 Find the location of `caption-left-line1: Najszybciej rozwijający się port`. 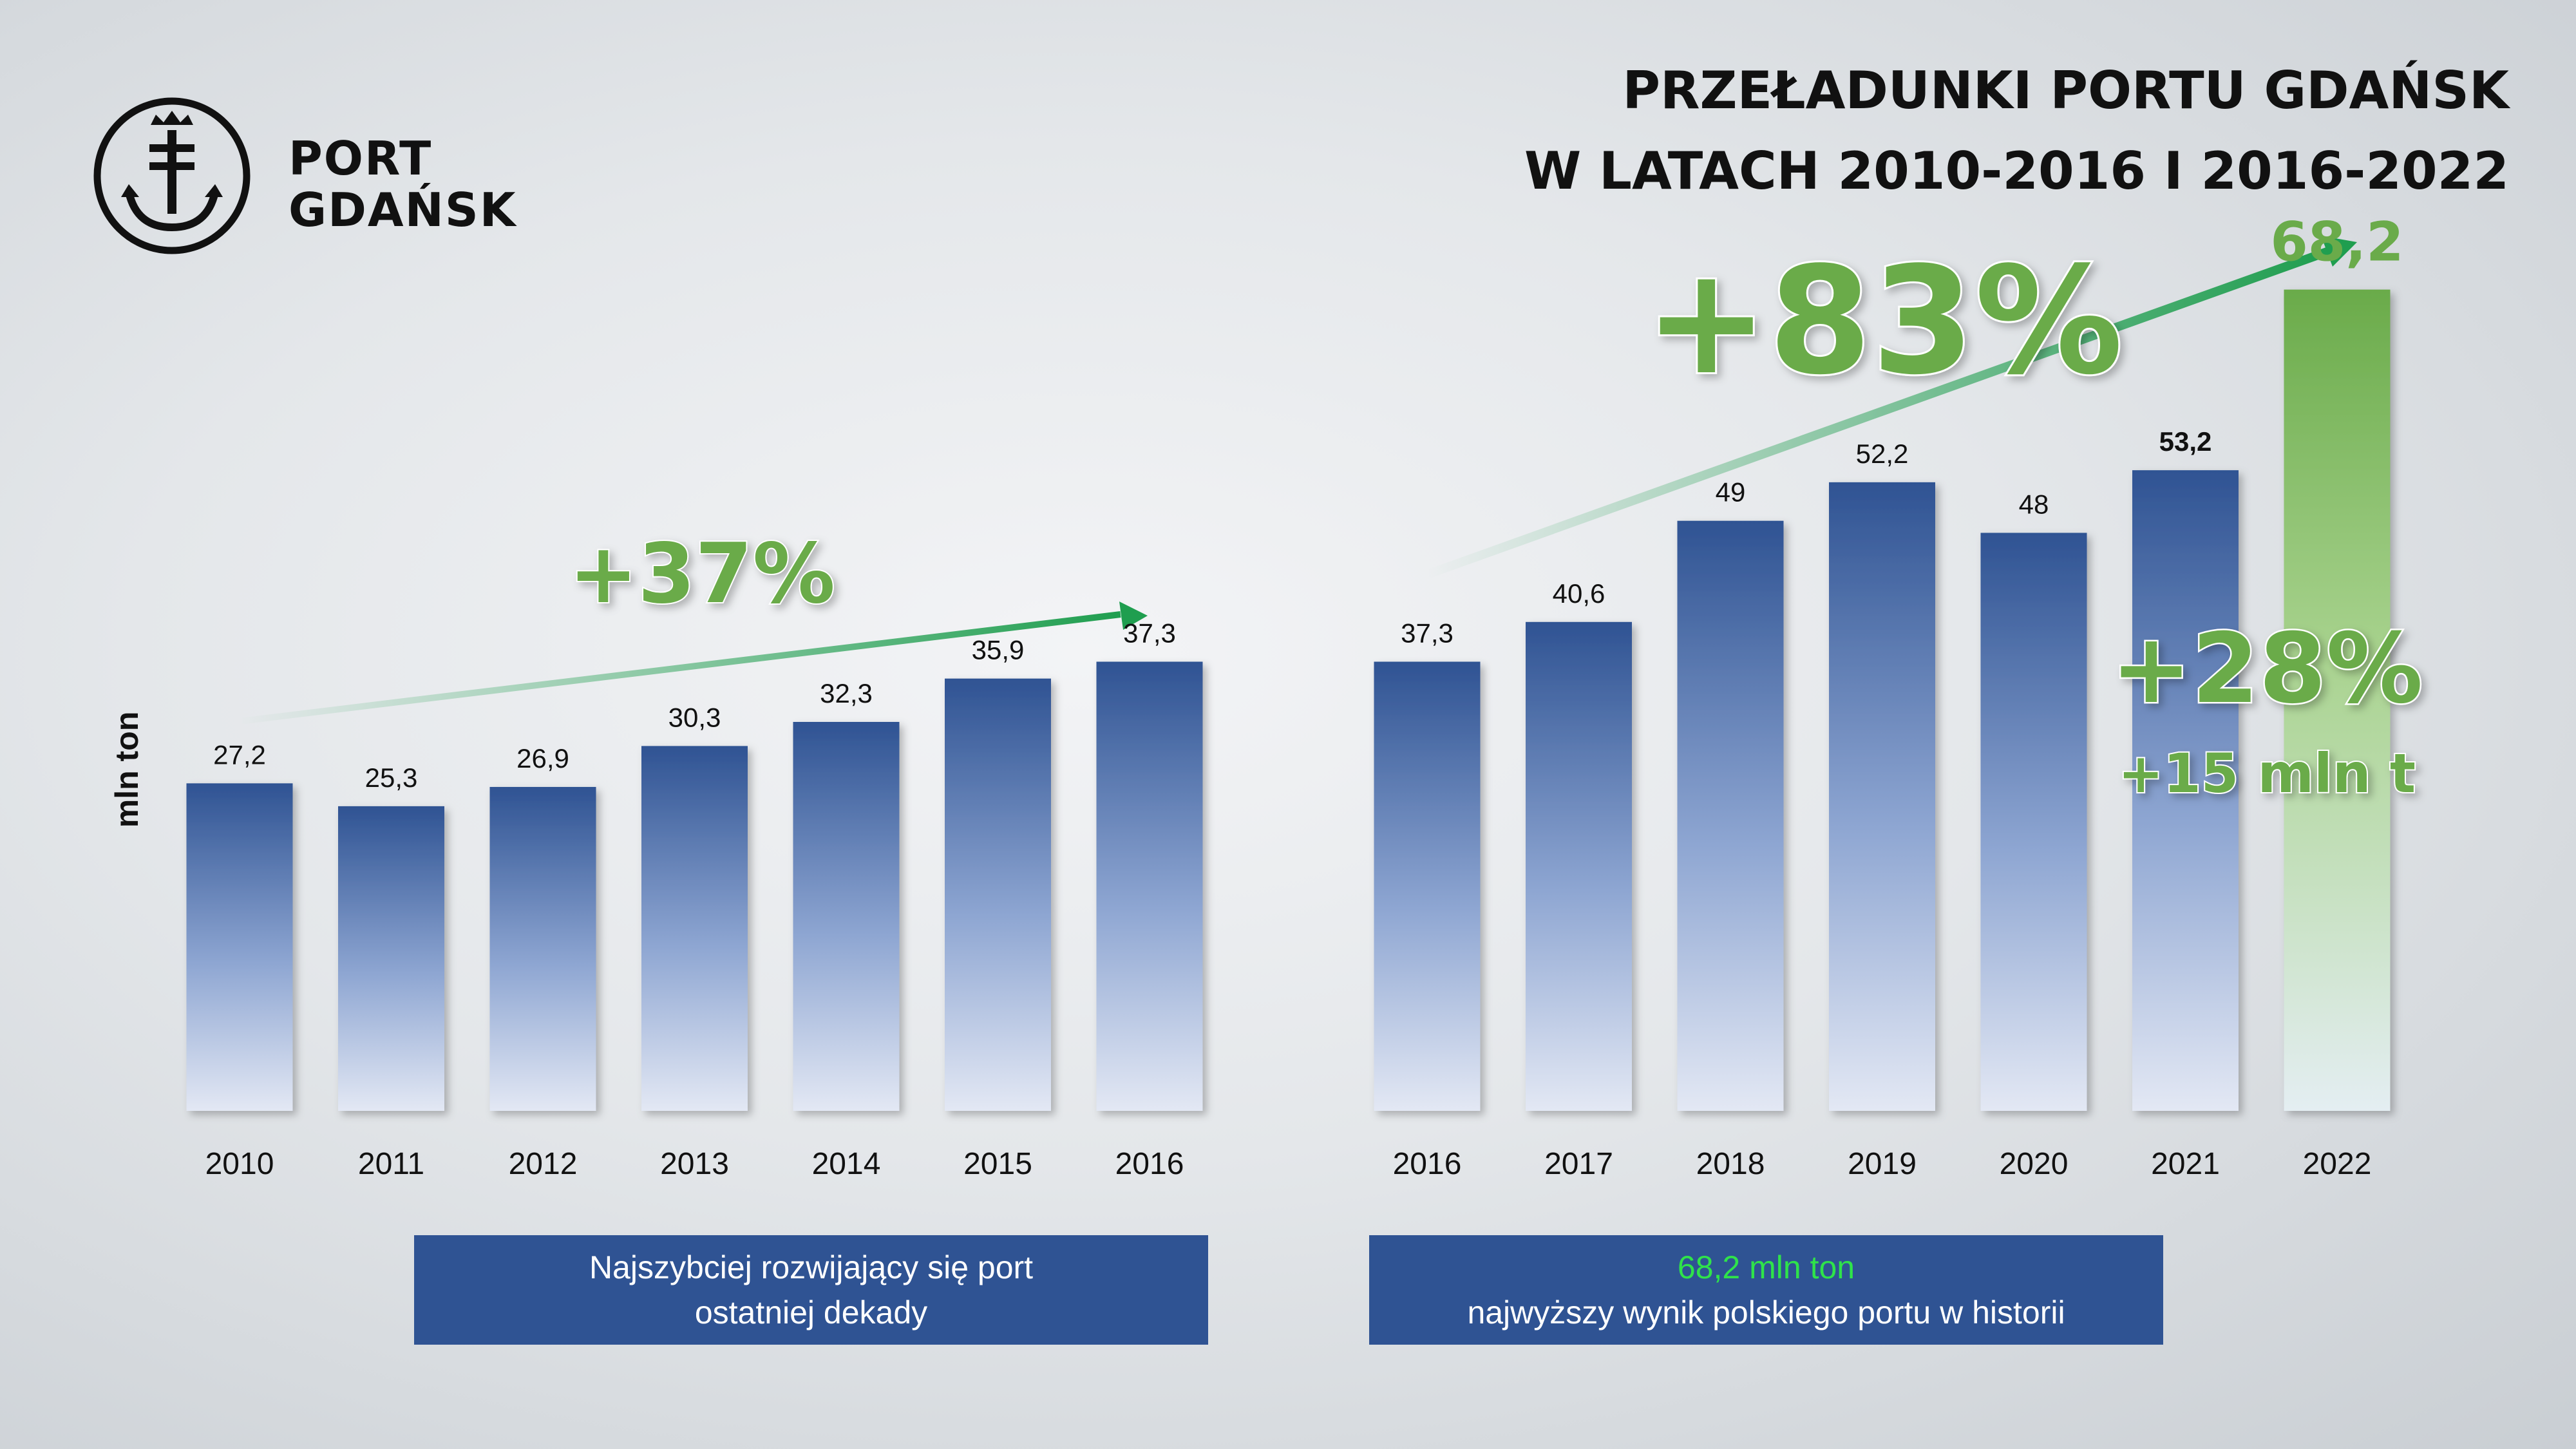

caption-left-line1: Najszybciej rozwijający się port is located at coordinates (812, 1267).